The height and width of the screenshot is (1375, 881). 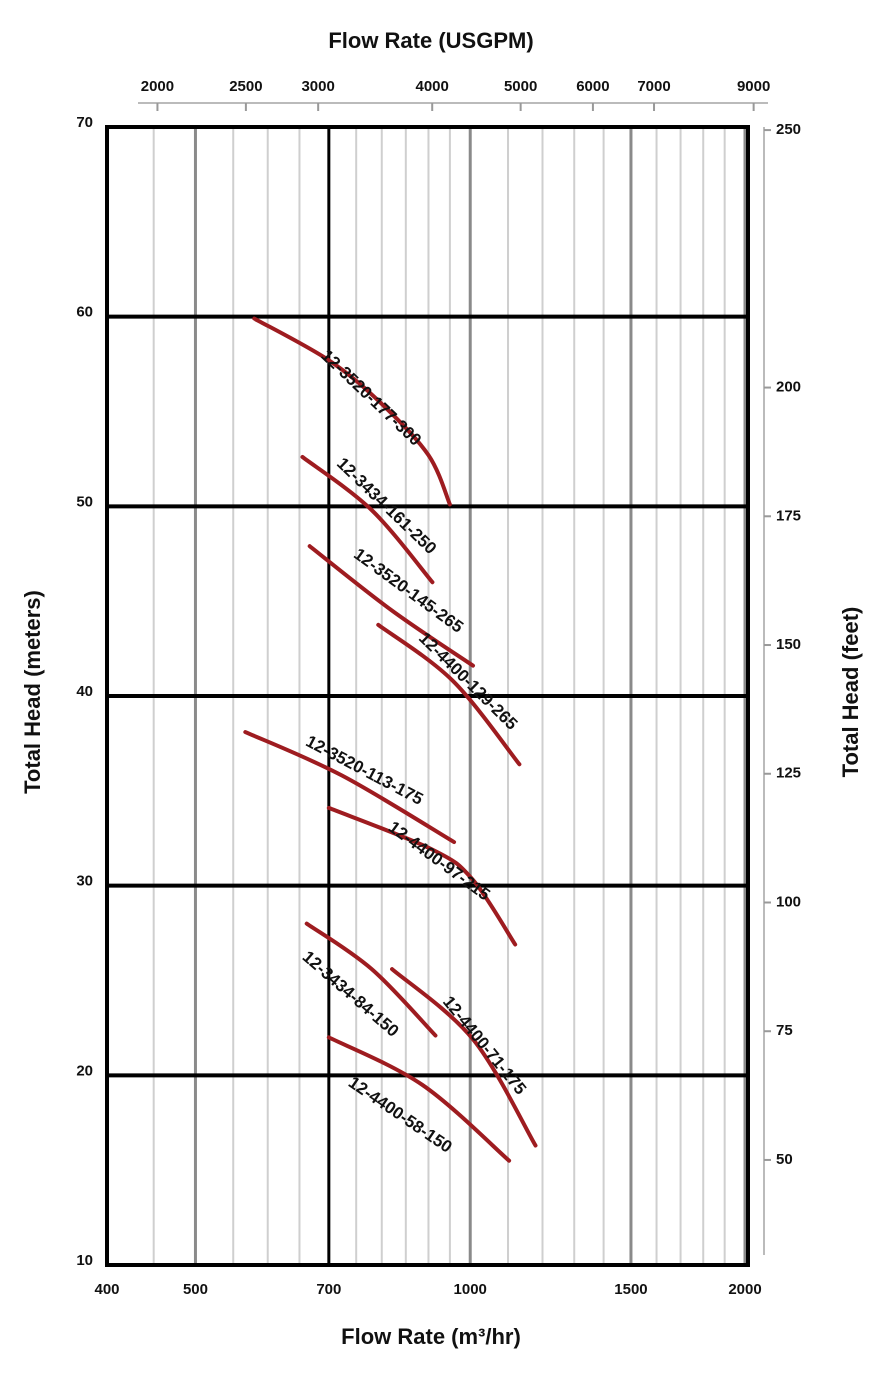 What do you see at coordinates (484, 1045) in the screenshot?
I see `curve-label: 12-4400-71-175` at bounding box center [484, 1045].